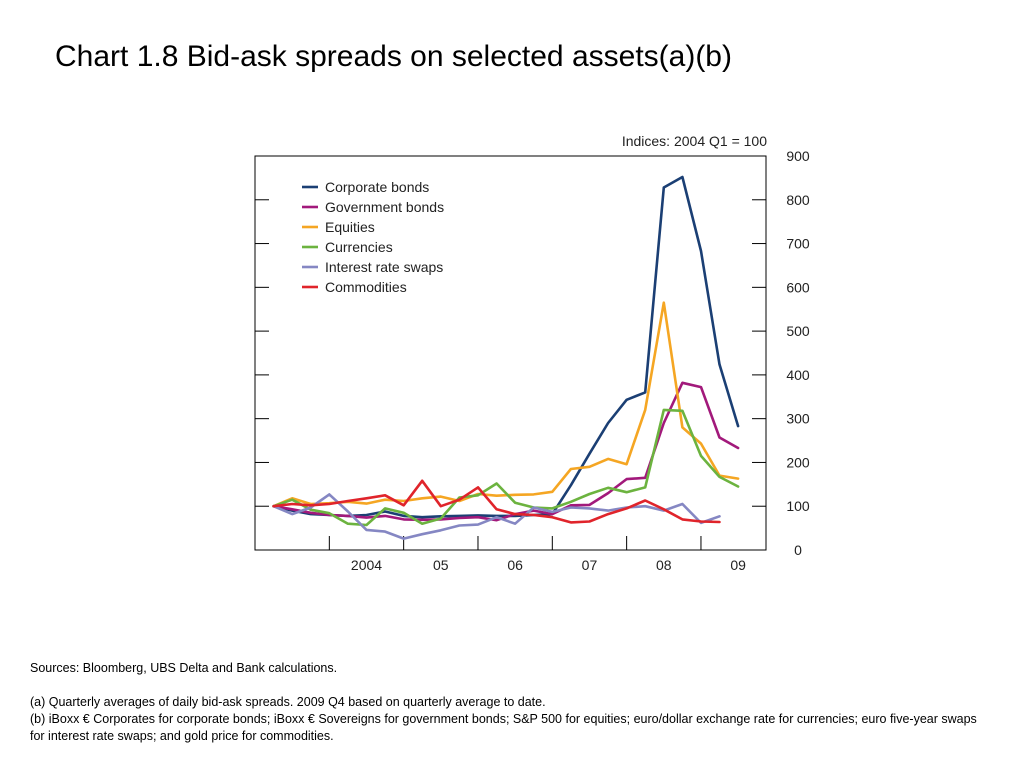 This screenshot has width=1024, height=768. Describe the element at coordinates (384, 207) in the screenshot. I see `legend-label: Government bonds` at that location.